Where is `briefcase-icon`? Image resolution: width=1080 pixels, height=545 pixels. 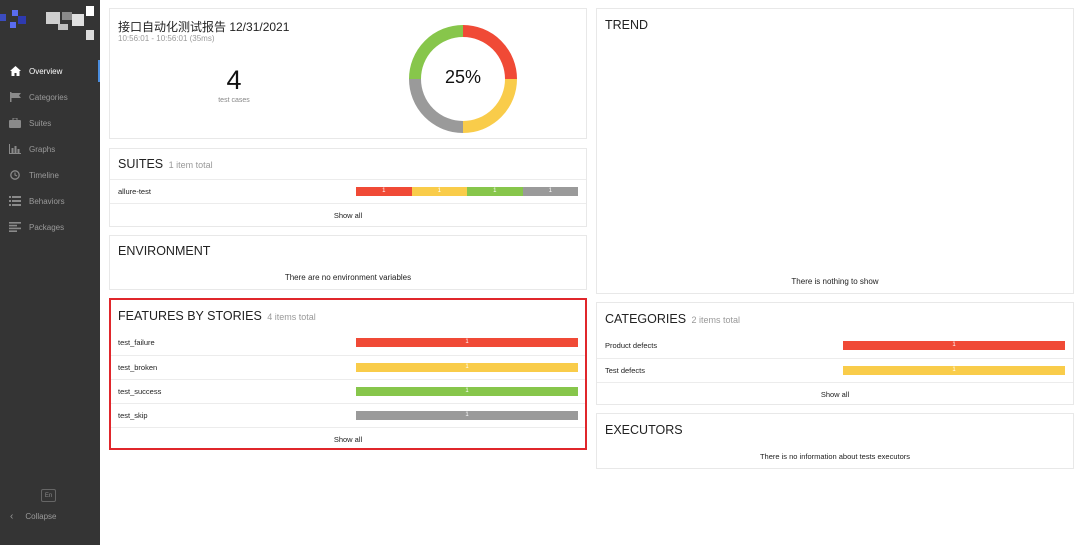 briefcase-icon is located at coordinates (15, 123).